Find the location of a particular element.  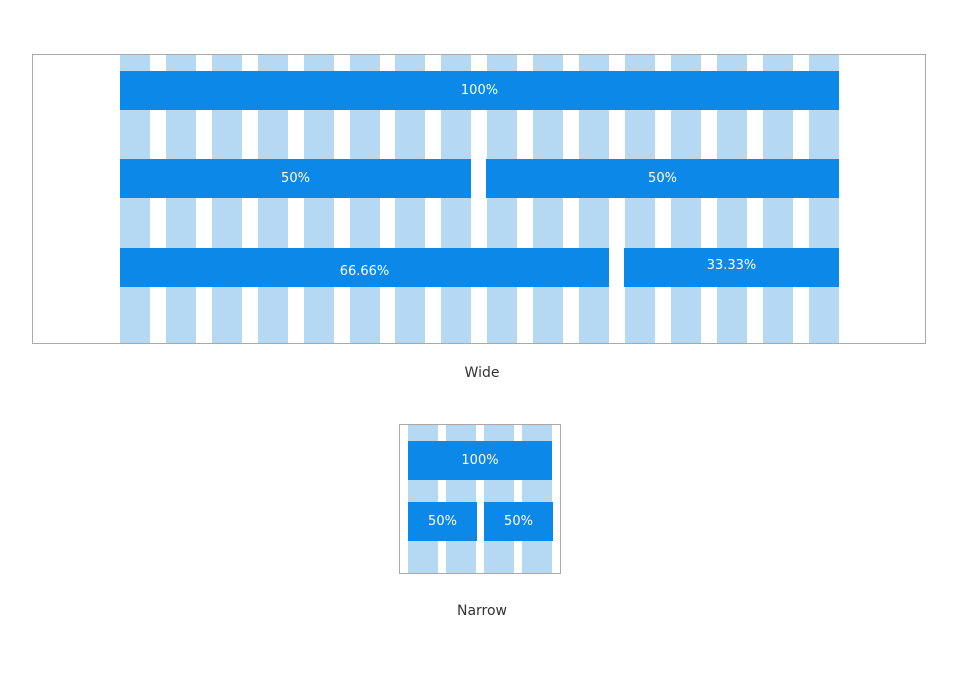

wide-row2-cell-50-right: 50% is located at coordinates (662, 178).